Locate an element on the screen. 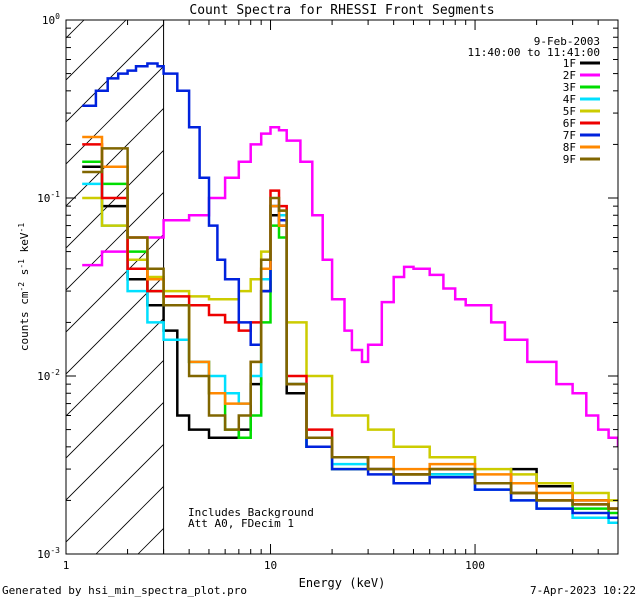 This screenshot has height=600, width=640. y-tick-label: 10⁰ is located at coordinates (51, 19).